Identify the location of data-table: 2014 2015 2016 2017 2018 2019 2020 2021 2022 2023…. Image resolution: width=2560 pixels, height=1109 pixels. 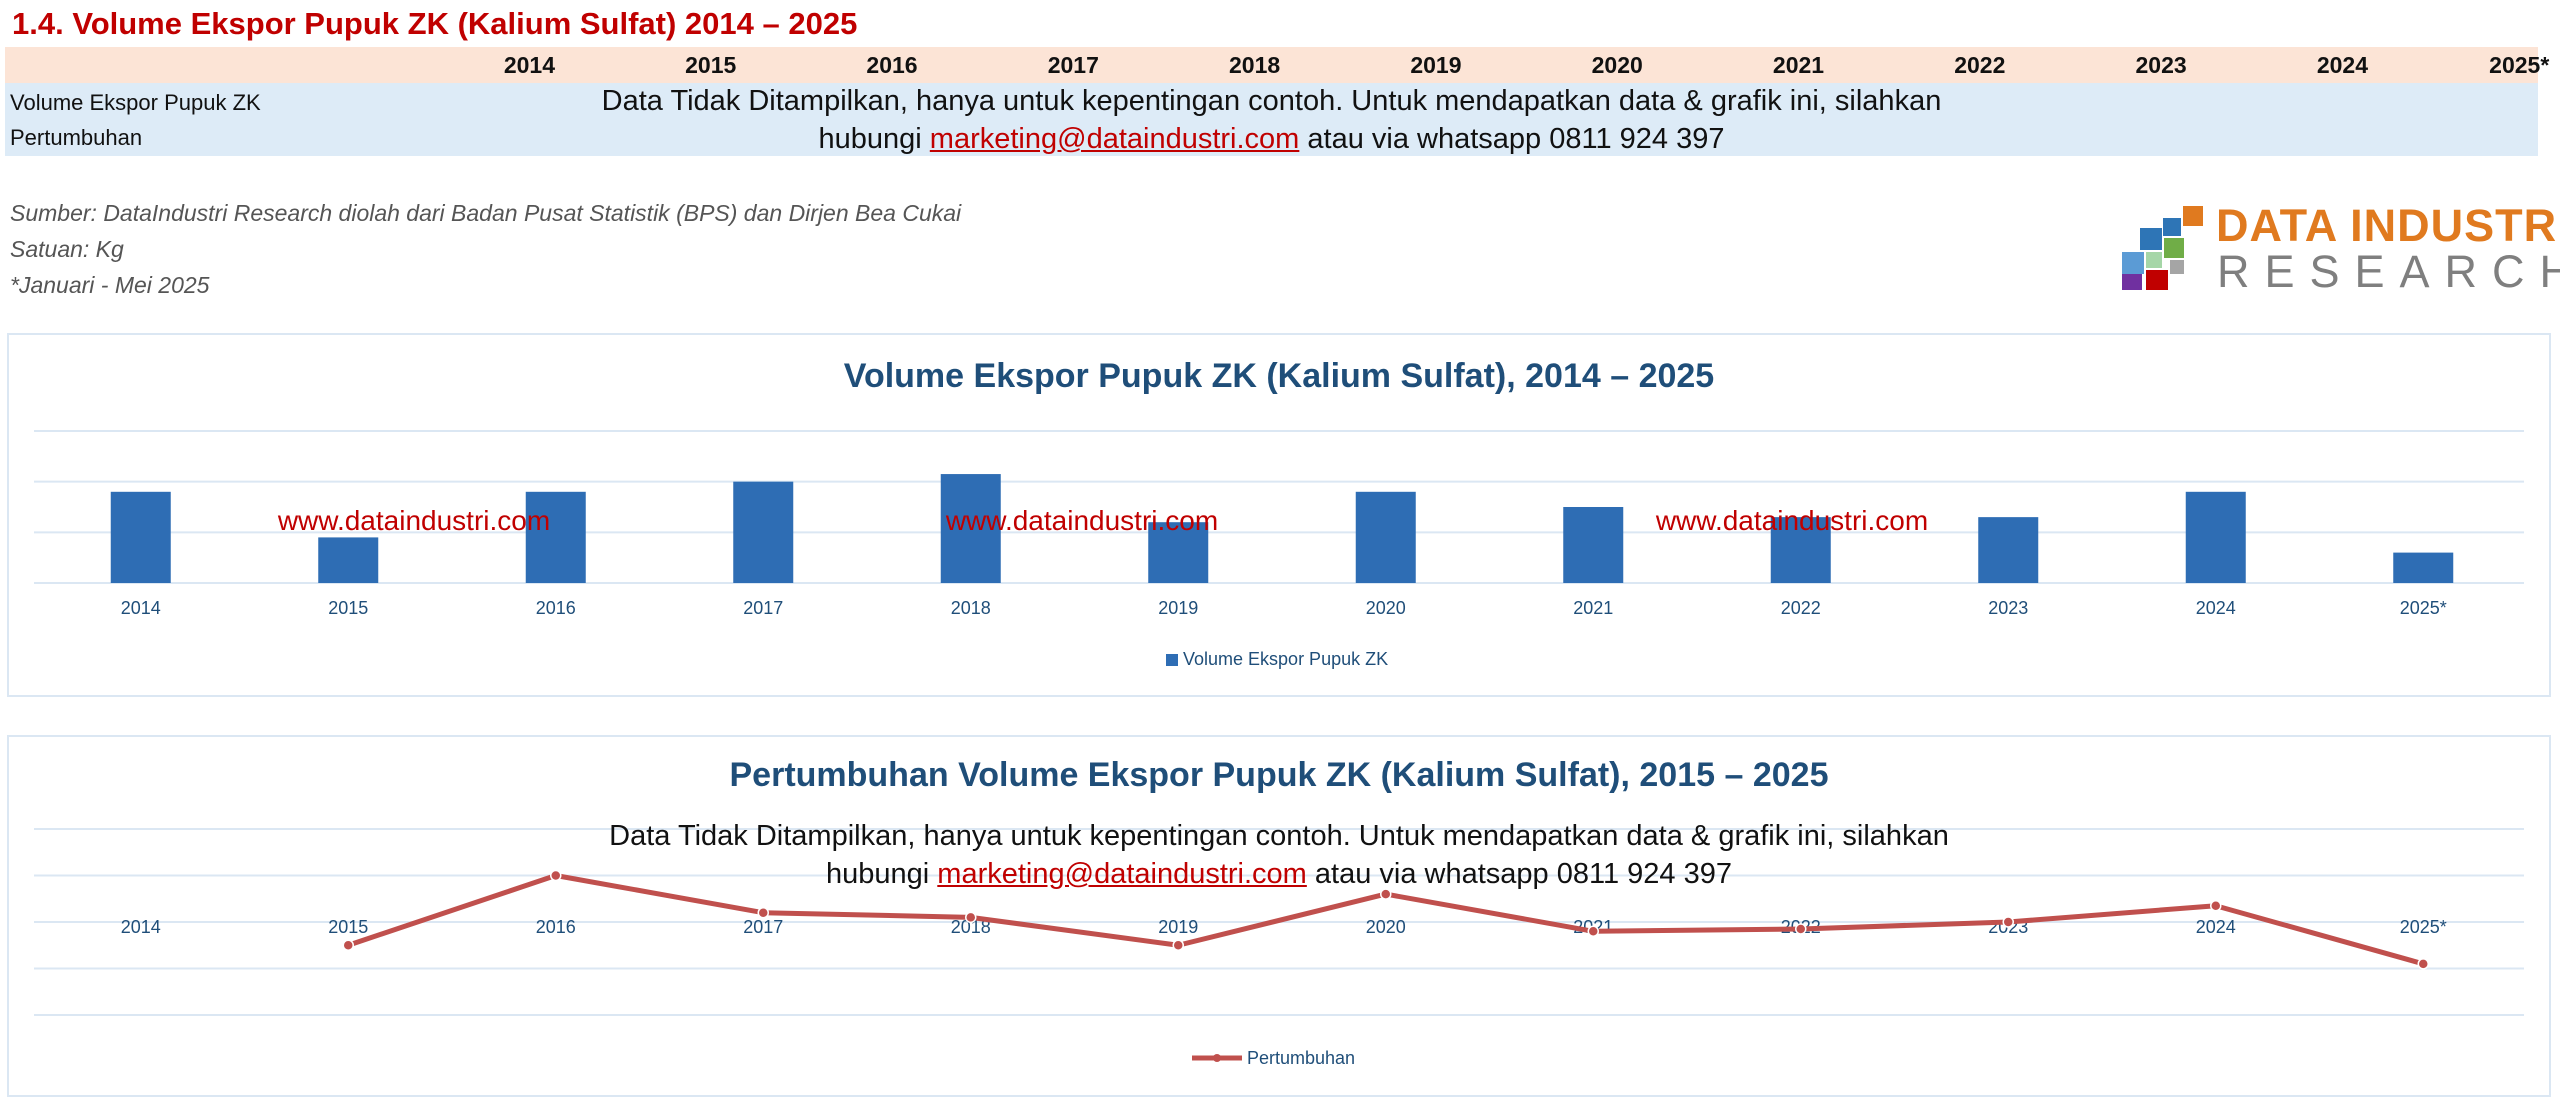
(1277, 101).